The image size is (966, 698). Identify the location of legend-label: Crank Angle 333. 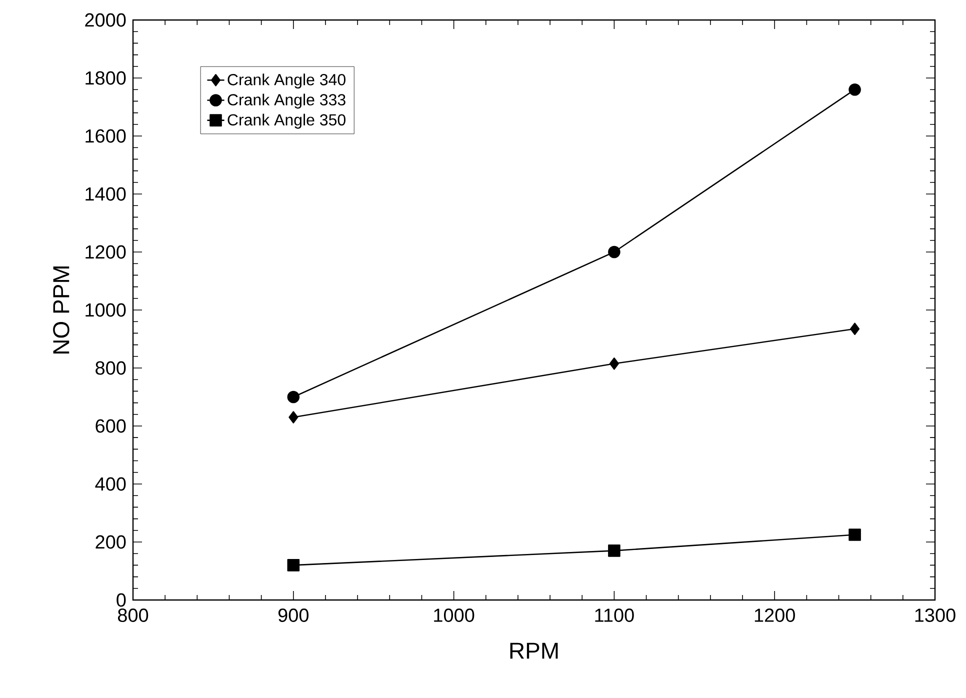
(287, 101).